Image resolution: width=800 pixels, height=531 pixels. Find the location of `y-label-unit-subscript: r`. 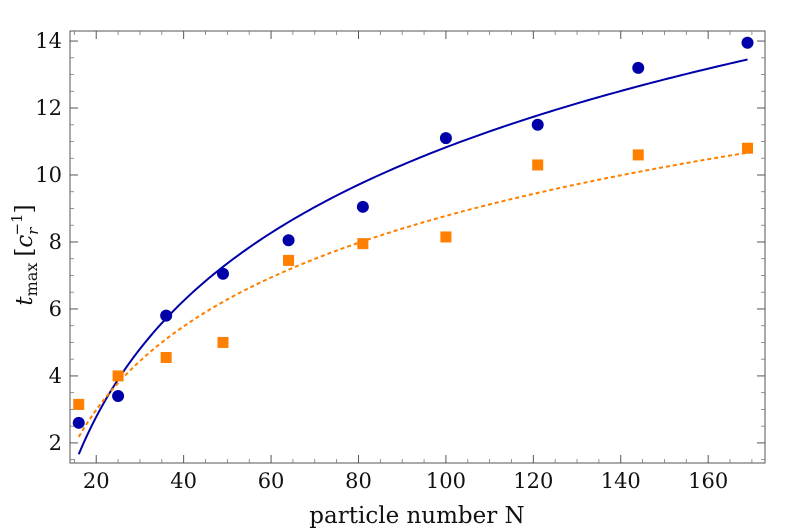

y-label-unit-subscript: r is located at coordinates (33, 231).